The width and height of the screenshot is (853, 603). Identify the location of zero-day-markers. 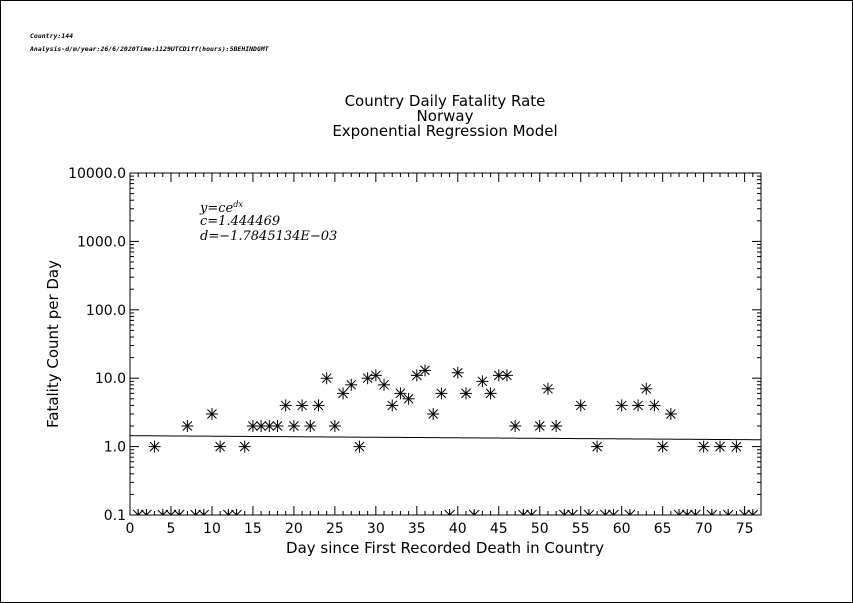
(445, 512).